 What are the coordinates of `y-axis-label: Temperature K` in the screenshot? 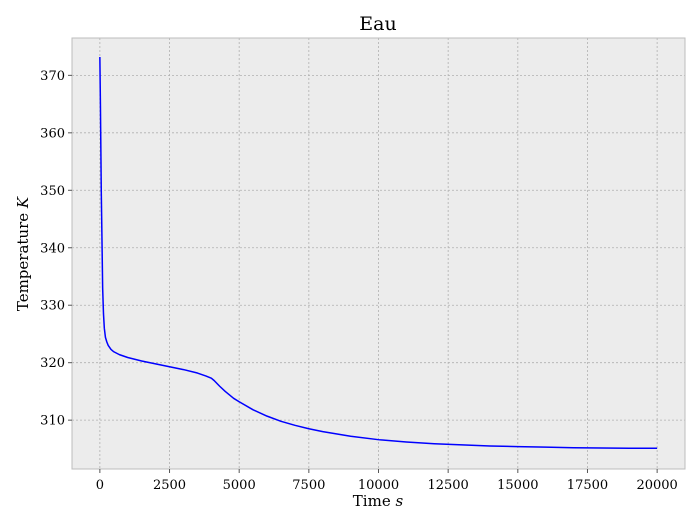 It's located at (23, 253).